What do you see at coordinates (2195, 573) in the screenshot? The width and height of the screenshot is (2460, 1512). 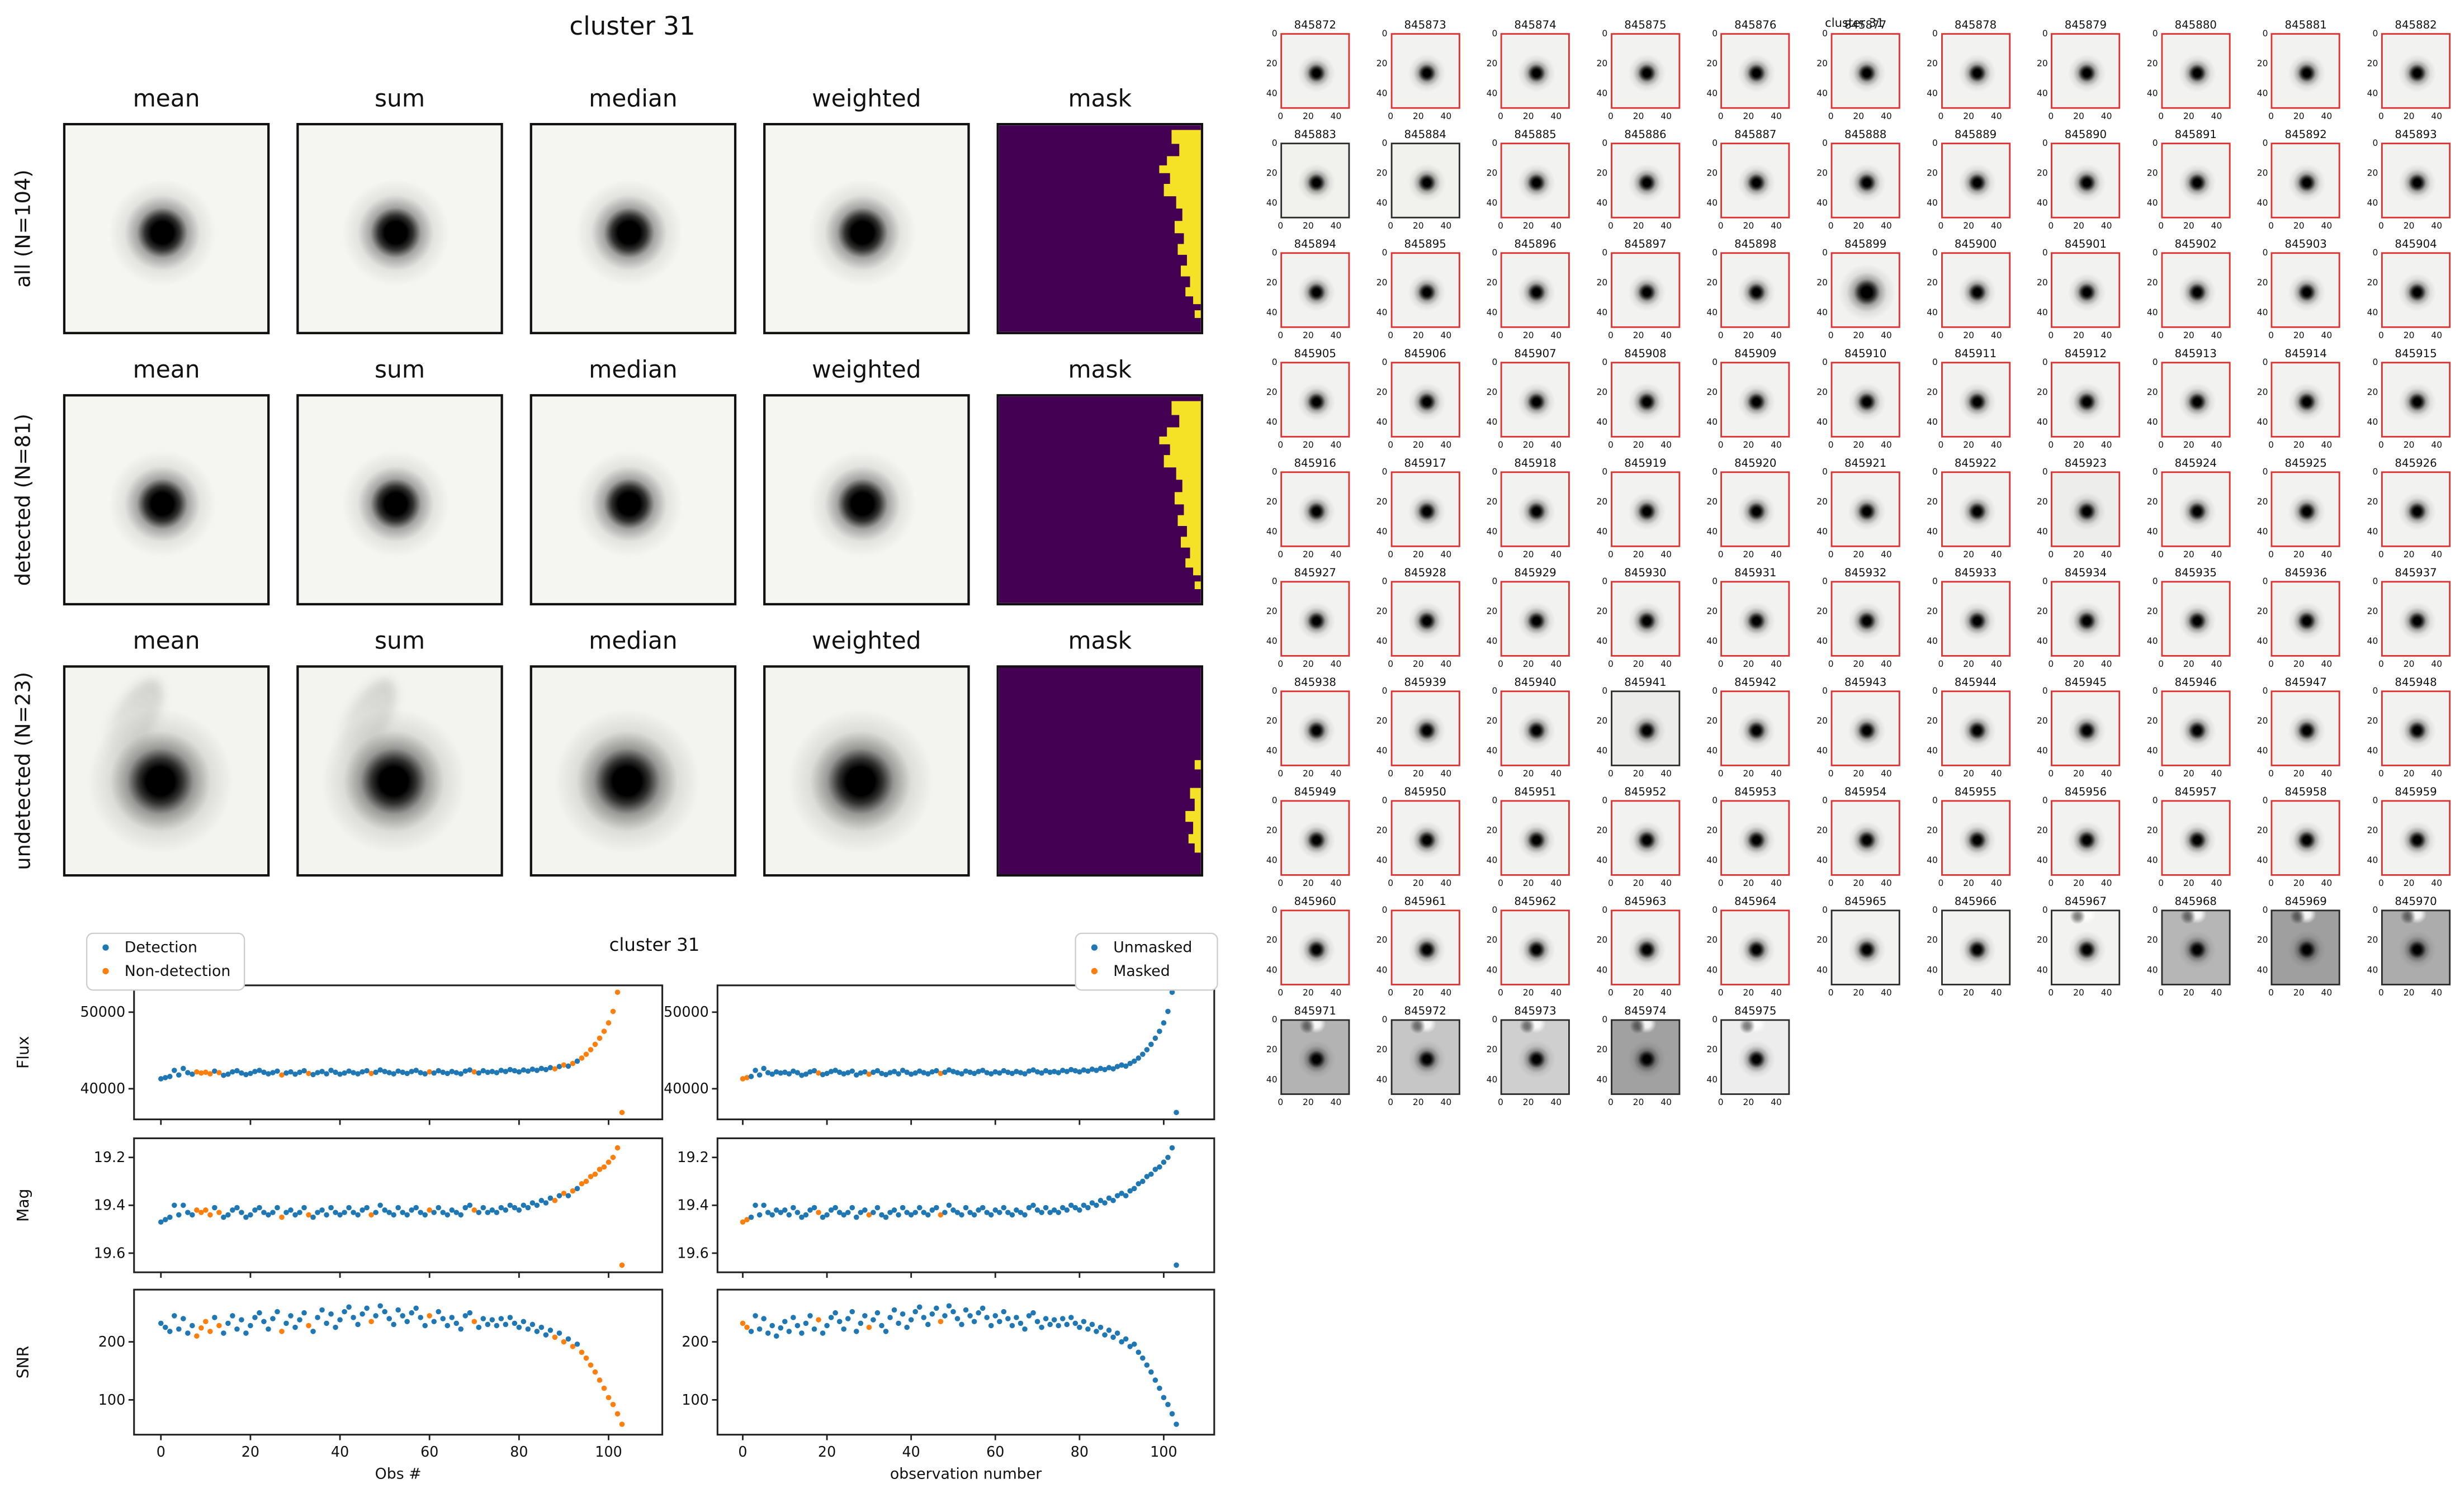 I see `thumbnail-title: 845935` at bounding box center [2195, 573].